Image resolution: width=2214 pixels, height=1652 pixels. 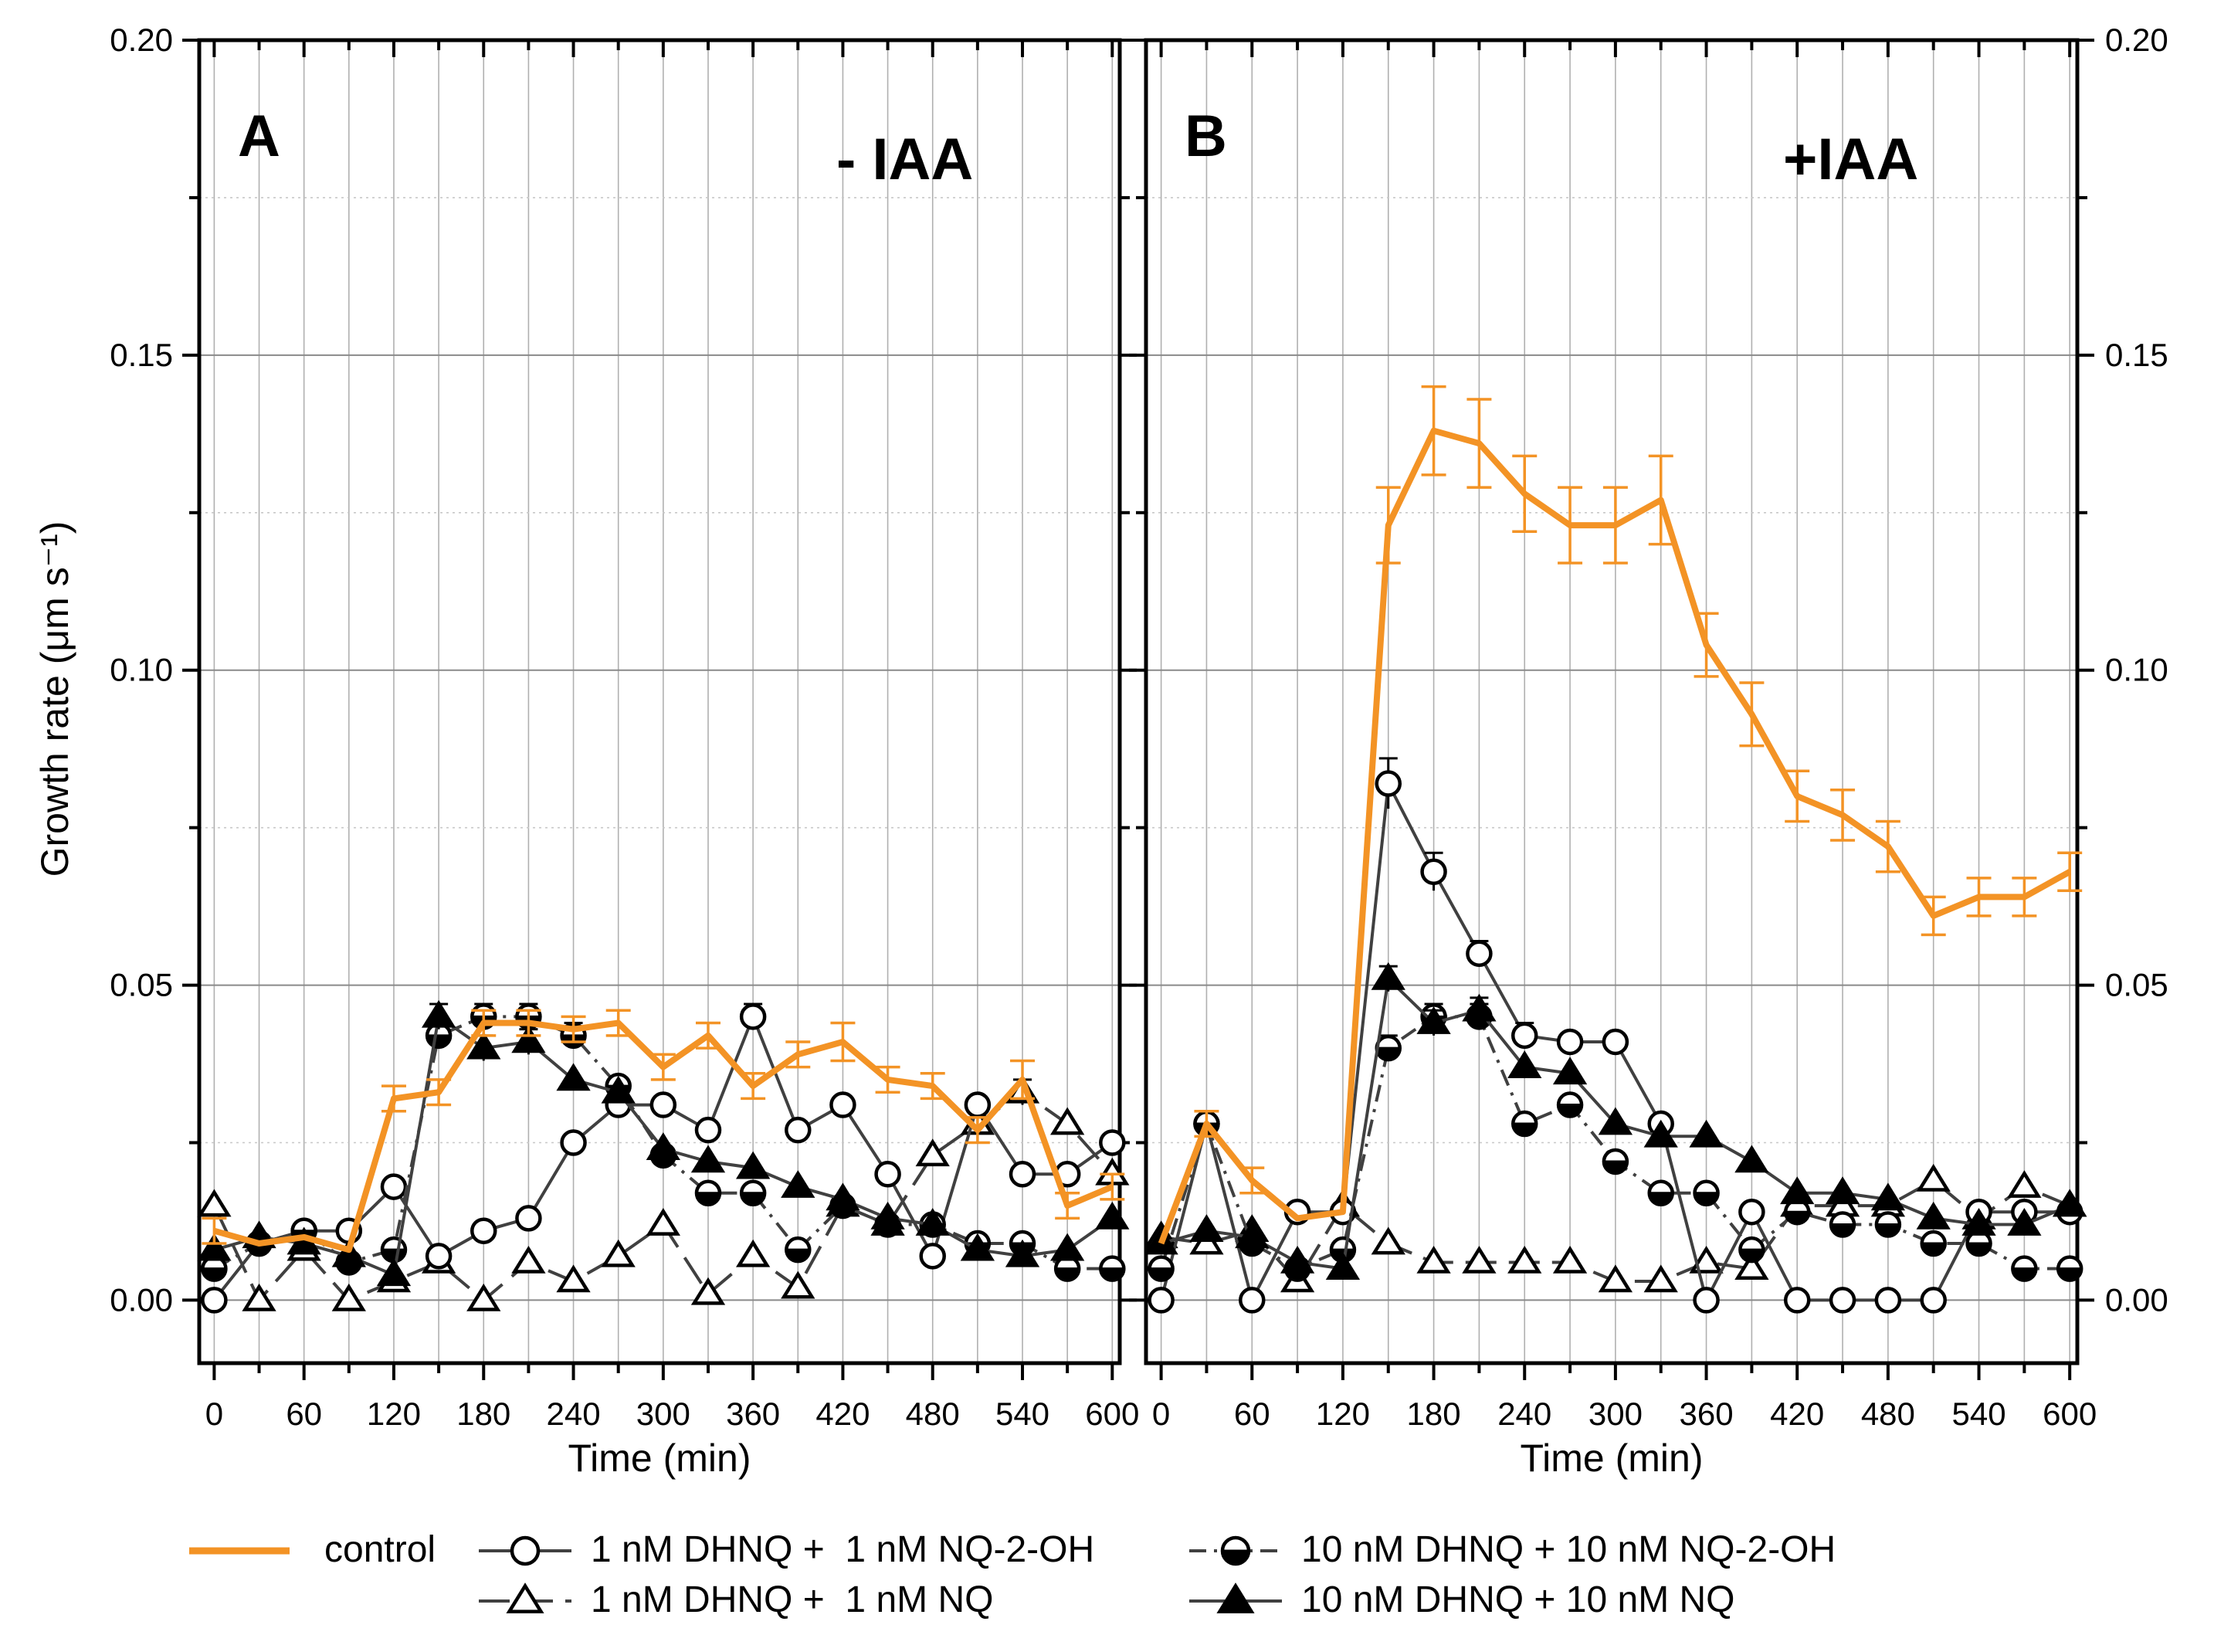 I want to click on condition-label: +IAA, so click(x=1850, y=159).